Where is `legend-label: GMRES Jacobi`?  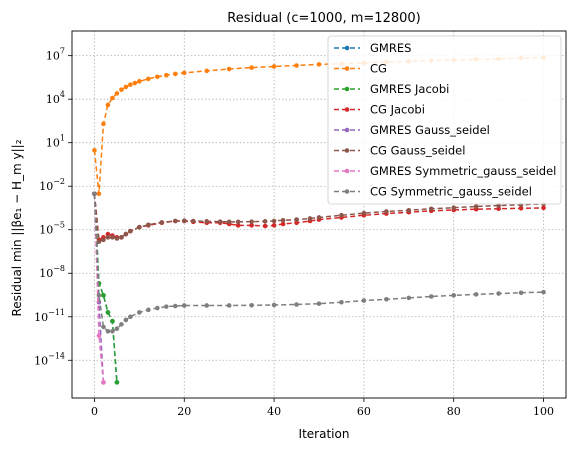 legend-label: GMRES Jacobi is located at coordinates (409, 89).